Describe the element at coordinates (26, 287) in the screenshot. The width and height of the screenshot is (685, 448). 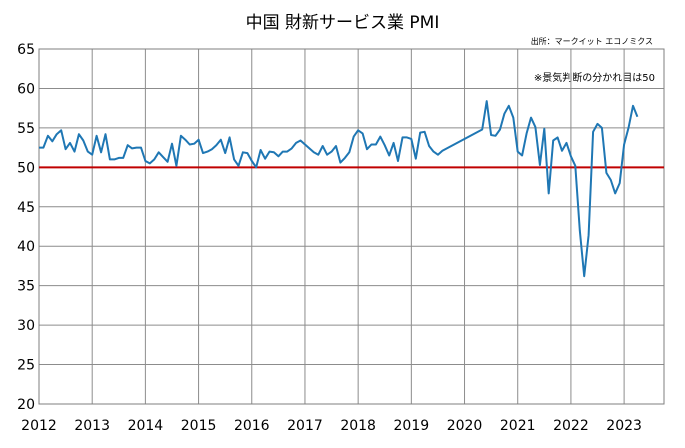
I see `y-tick-label: 35` at that location.